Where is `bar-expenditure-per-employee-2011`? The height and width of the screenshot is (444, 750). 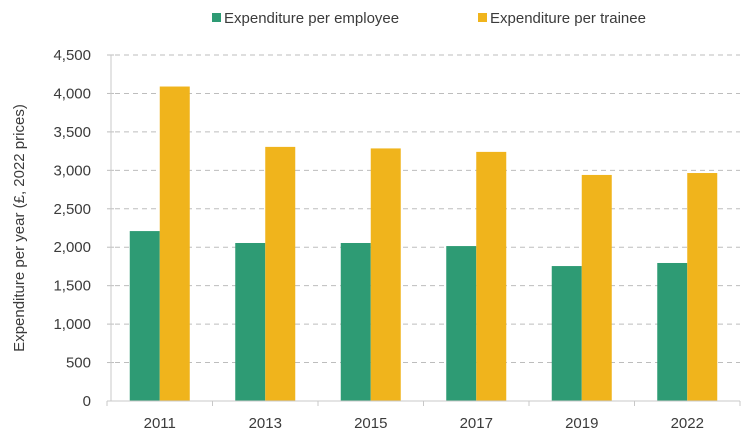 bar-expenditure-per-employee-2011 is located at coordinates (144, 316).